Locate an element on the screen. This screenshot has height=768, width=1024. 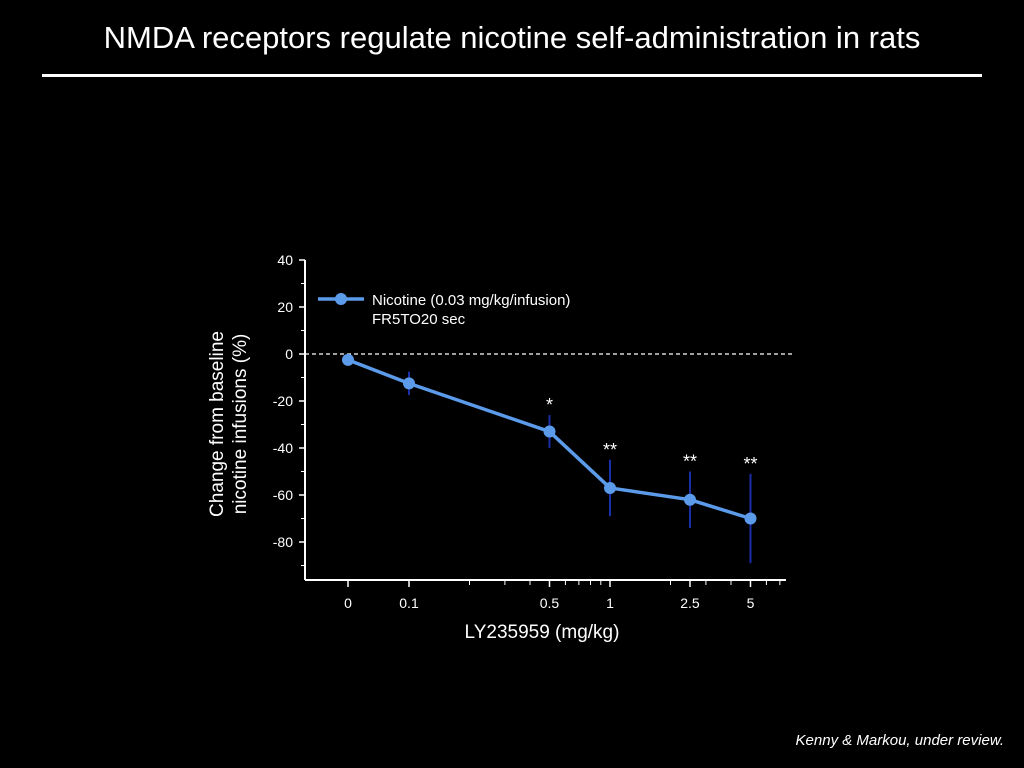
legend-label: Nicotine (0.03 mg/kg/infusion) is located at coordinates (471, 300).